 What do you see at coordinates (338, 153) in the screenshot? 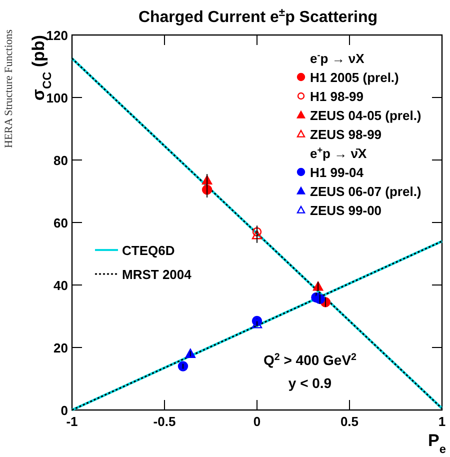
I see `annotation: e$^{+}$p → ν̄X` at bounding box center [338, 153].